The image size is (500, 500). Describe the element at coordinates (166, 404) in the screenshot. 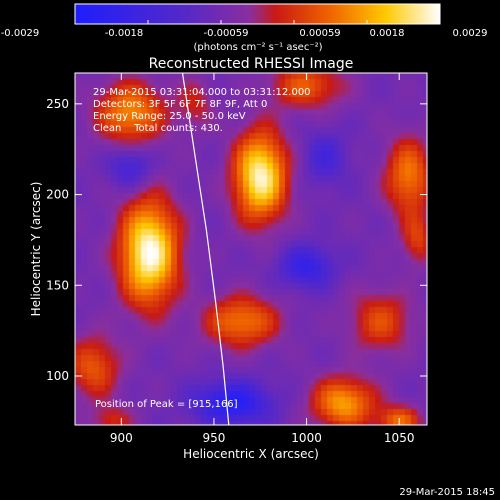

I see `annotation-peak-position: Position of Peak = [915,166]` at that location.